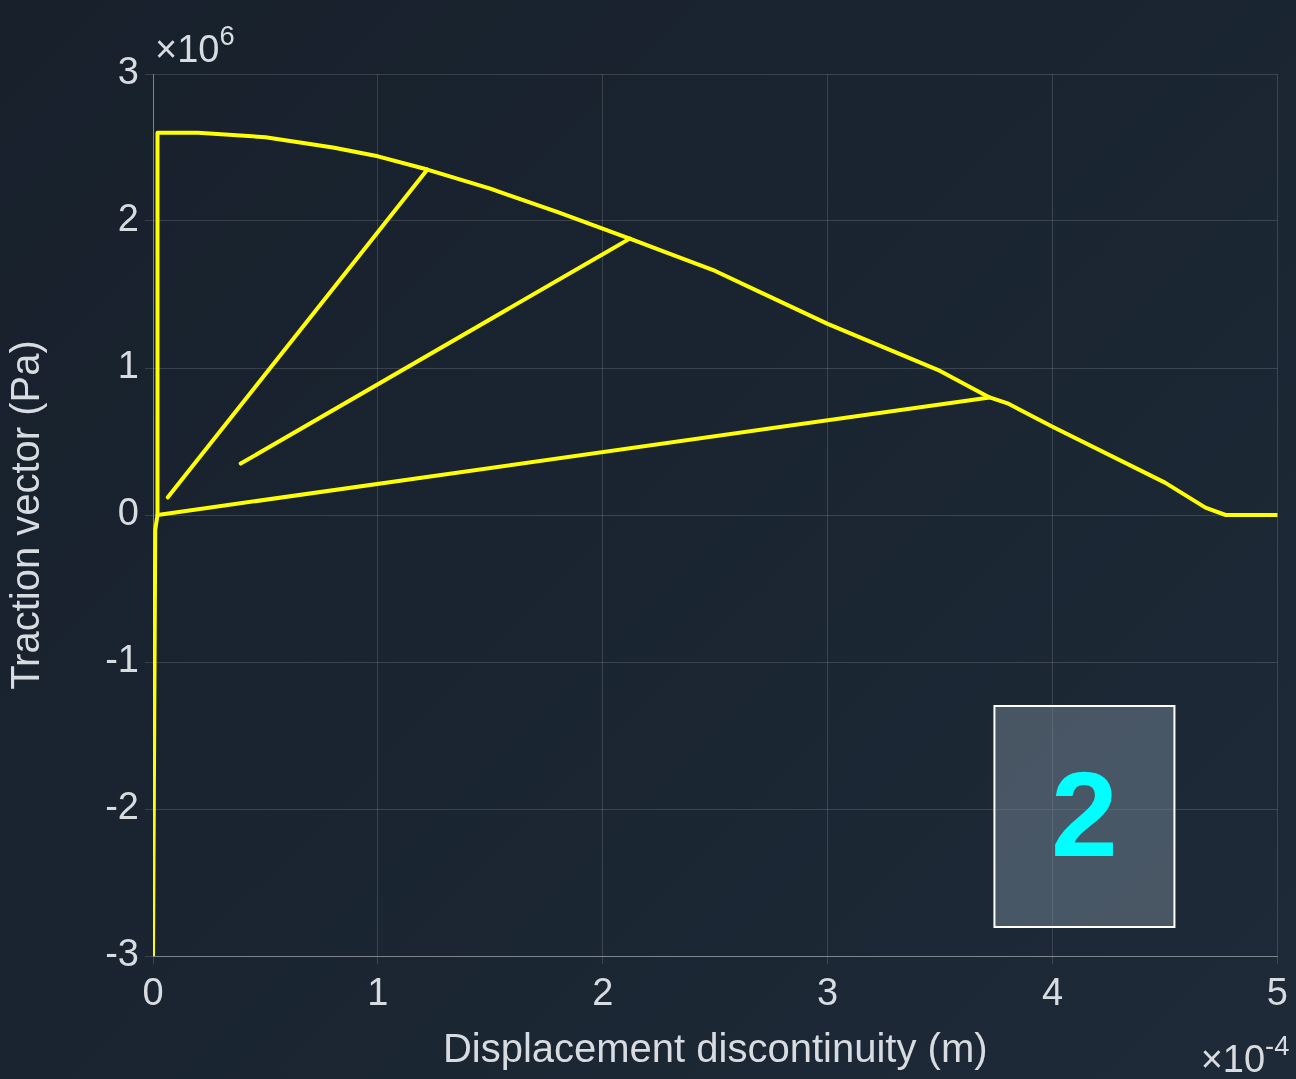 This screenshot has height=1079, width=1296. What do you see at coordinates (603, 992) in the screenshot?
I see `x-tick-label: 2` at bounding box center [603, 992].